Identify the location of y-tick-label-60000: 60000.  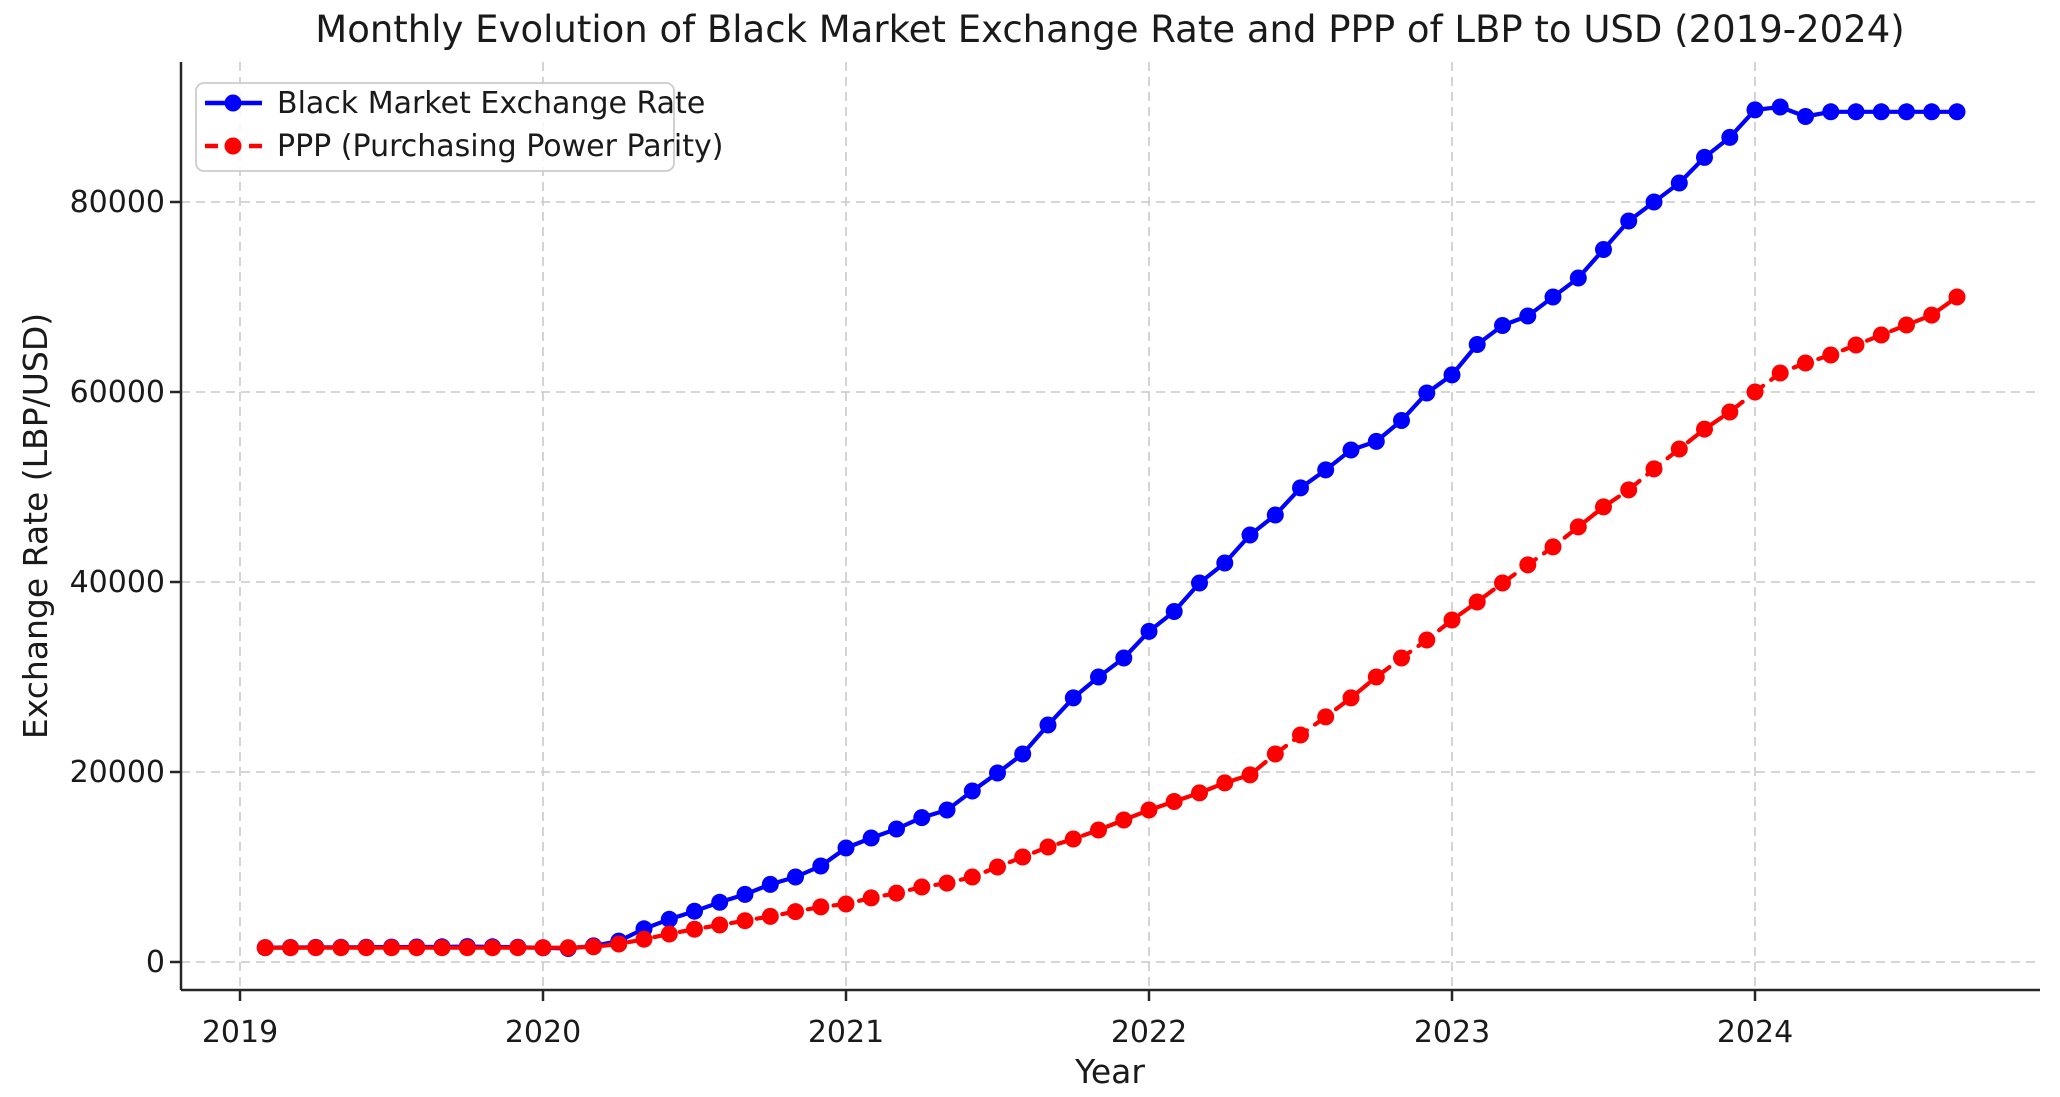
(117, 392).